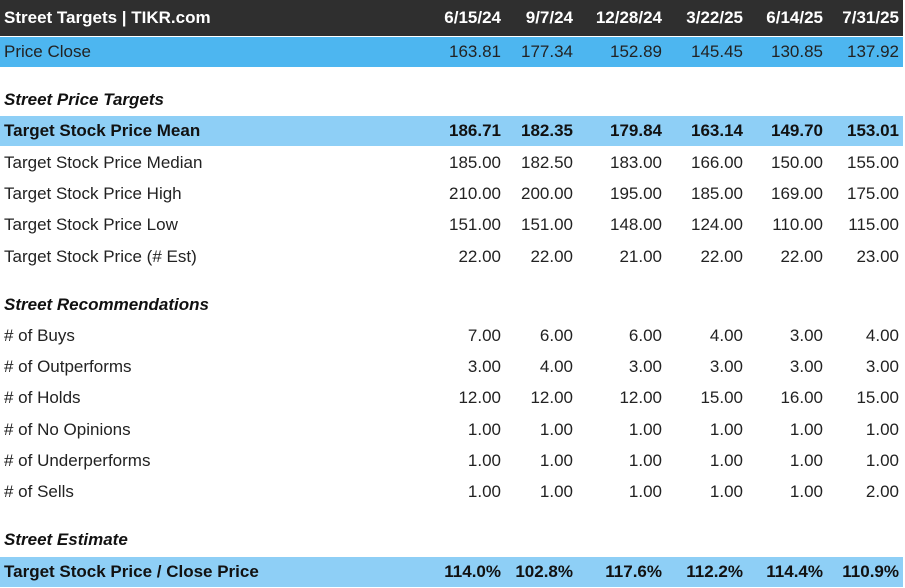 The height and width of the screenshot is (588, 905). What do you see at coordinates (870, 571) in the screenshot?
I see `row-value: 110.9%` at bounding box center [870, 571].